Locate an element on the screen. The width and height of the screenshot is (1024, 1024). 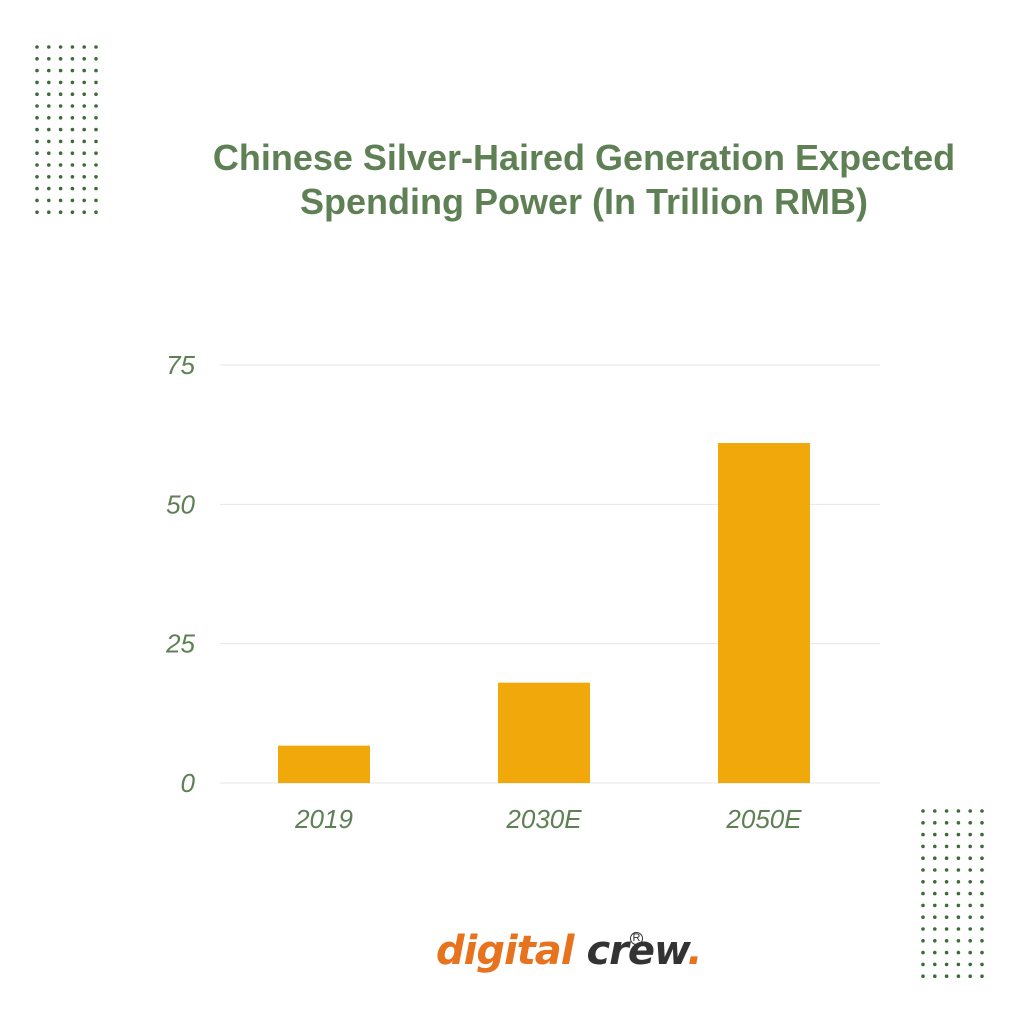
decorative-dot-grid-top-left is located at coordinates (70, 130).